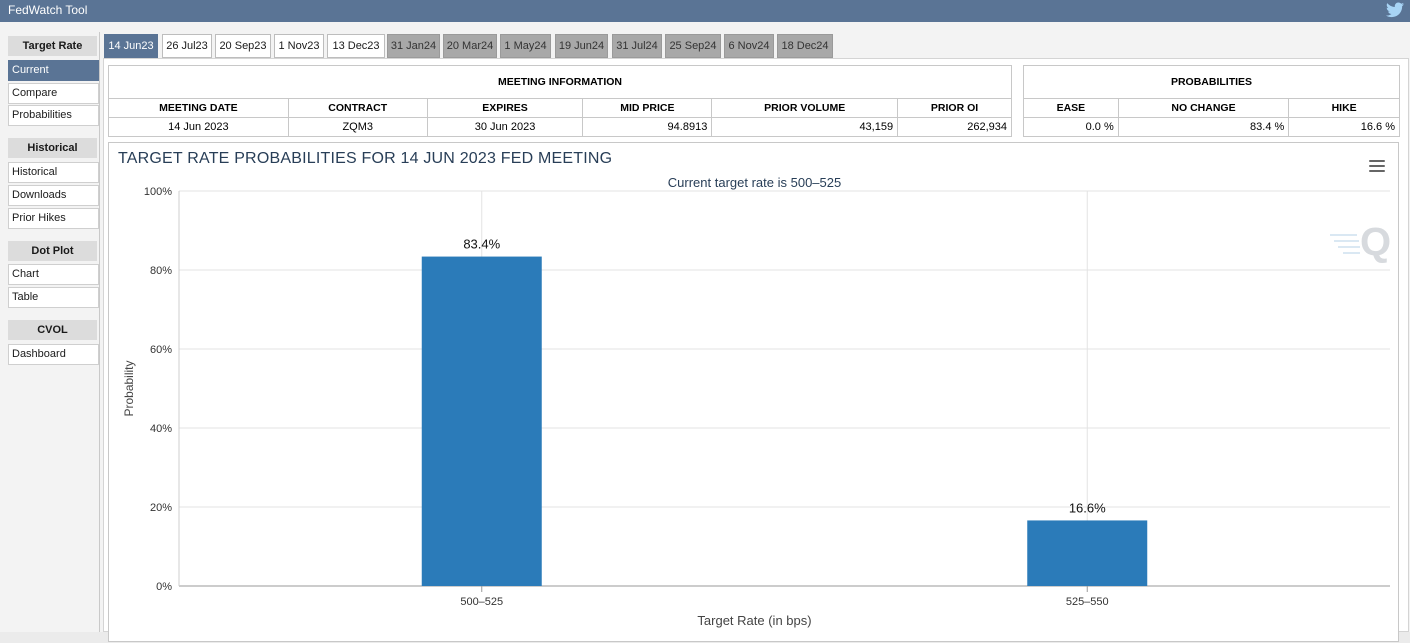 This screenshot has height=643, width=1410. I want to click on col-hike: HIKE, so click(1344, 108).